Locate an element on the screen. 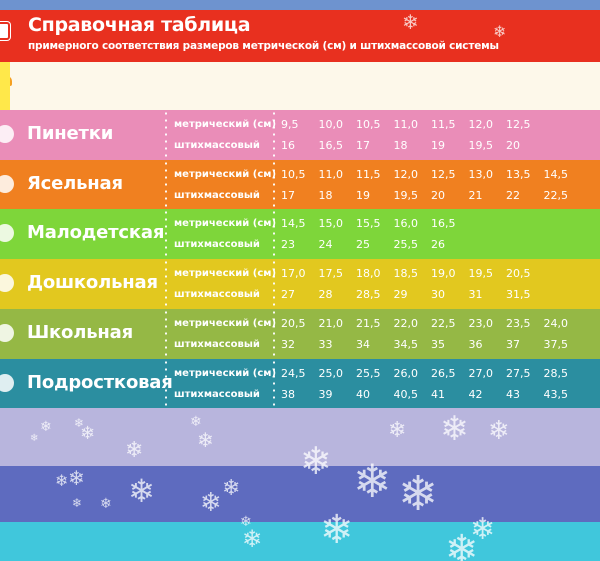 Image resolution: width=600 pixels, height=561 pixels. category-name: Пинетки is located at coordinates (70, 133).